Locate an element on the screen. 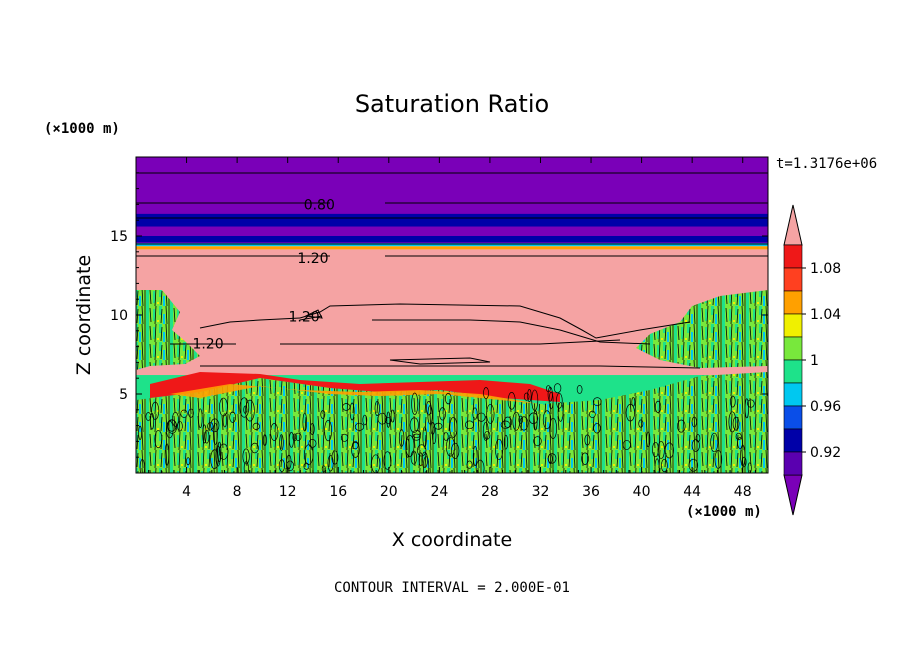 The height and width of the screenshot is (654, 904). colorbar-tick-label: 0.92 is located at coordinates (825, 453).